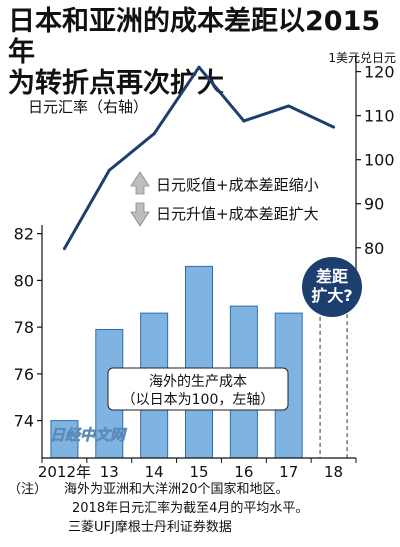 The width and height of the screenshot is (400, 547). I want to click on x-axis-tick-label: 13, so click(109, 472).